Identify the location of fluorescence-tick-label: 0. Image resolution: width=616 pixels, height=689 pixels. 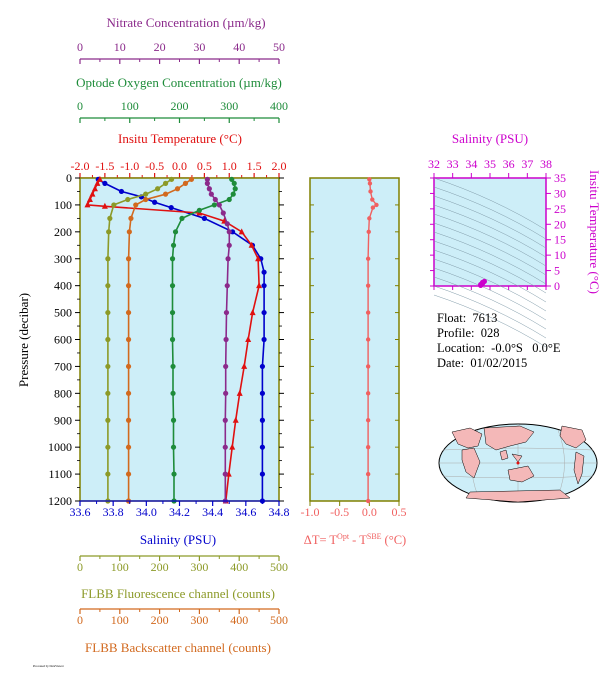
(80, 567).